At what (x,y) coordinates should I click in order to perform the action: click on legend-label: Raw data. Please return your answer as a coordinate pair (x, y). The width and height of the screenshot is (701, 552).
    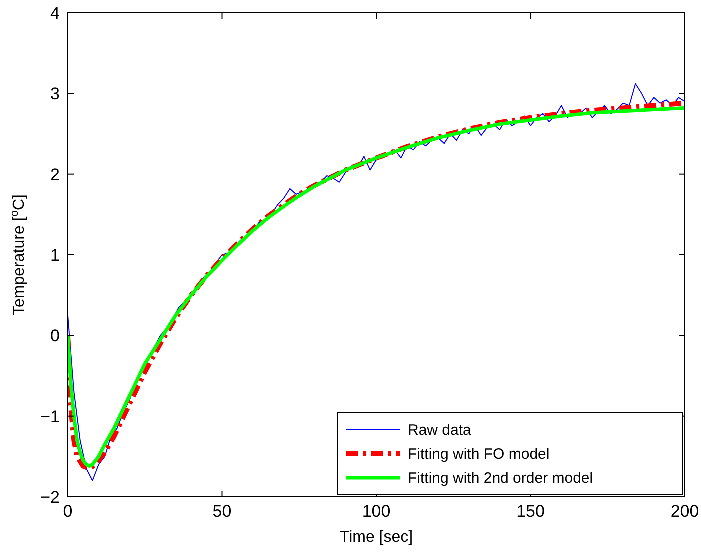
    Looking at the image, I should click on (440, 430).